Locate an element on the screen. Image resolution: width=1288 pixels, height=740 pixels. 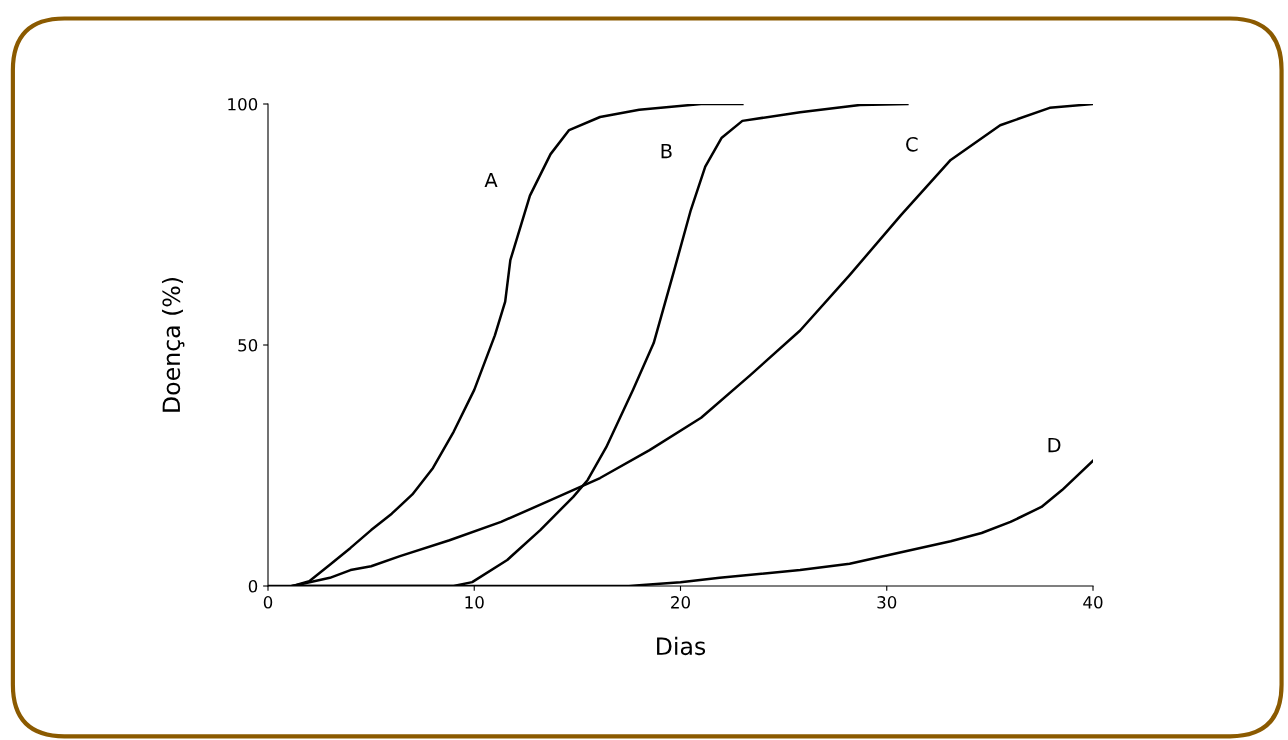
x-tick-label: 0 is located at coordinates (268, 602).